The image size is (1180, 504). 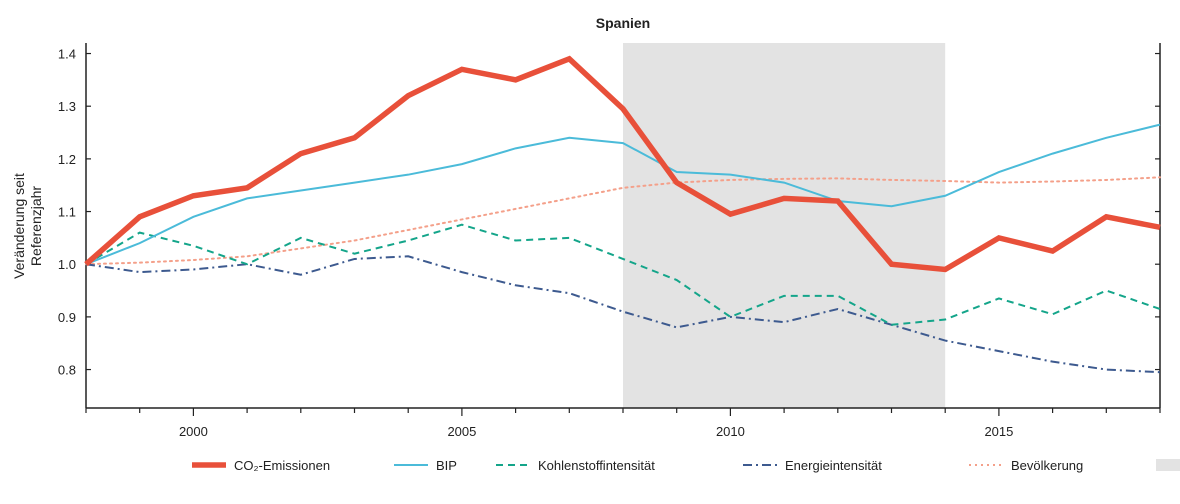 I want to click on y-axis-label-line: Veränderung seit, so click(x=19, y=226).